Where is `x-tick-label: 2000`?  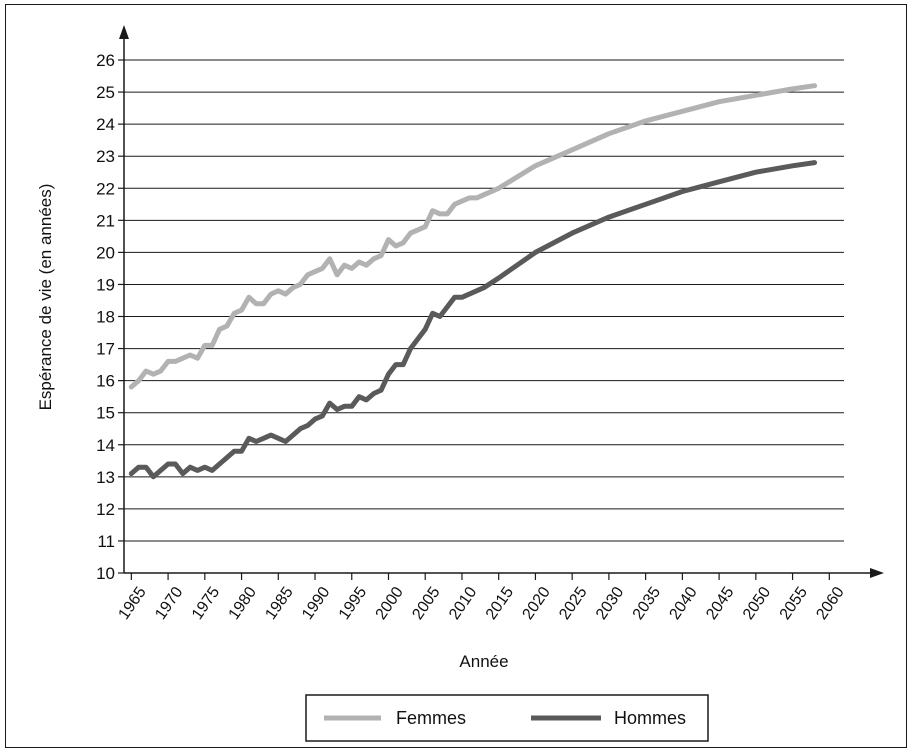 x-tick-label: 2000 is located at coordinates (390, 603).